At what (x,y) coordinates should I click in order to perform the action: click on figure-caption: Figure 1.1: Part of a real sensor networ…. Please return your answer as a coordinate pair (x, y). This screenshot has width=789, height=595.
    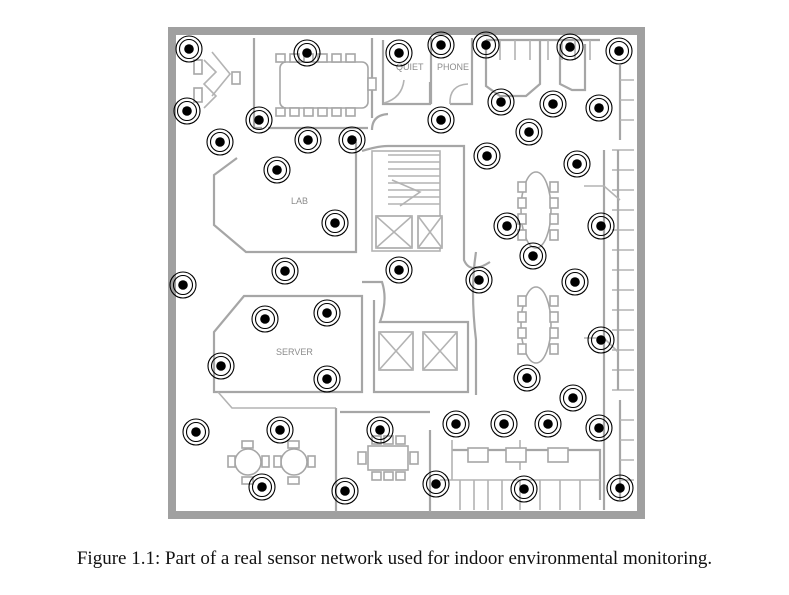
    Looking at the image, I should click on (394, 558).